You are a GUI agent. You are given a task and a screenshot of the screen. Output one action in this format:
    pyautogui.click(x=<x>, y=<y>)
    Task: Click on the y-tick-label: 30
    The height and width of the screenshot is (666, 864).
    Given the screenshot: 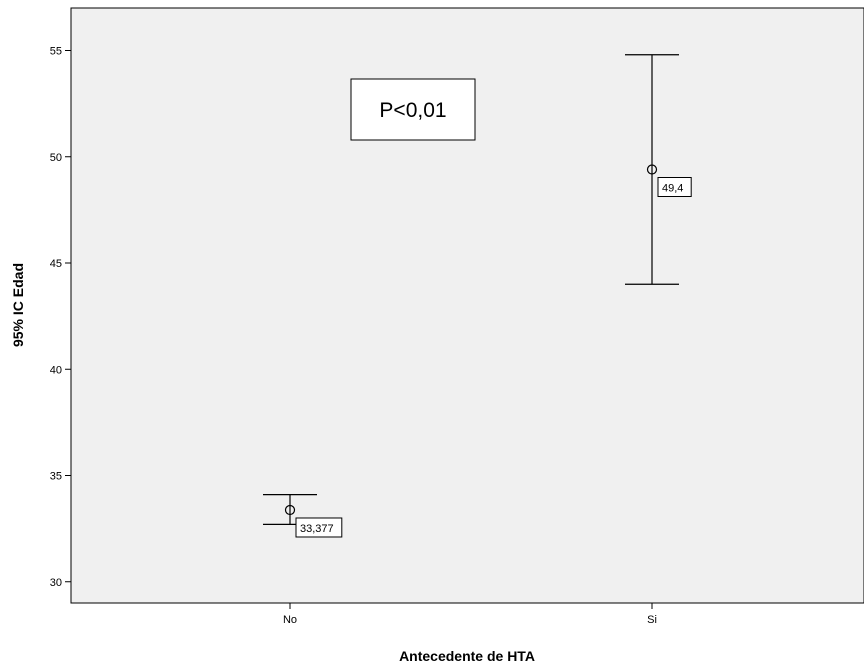 What is the action you would take?
    pyautogui.click(x=56, y=583)
    